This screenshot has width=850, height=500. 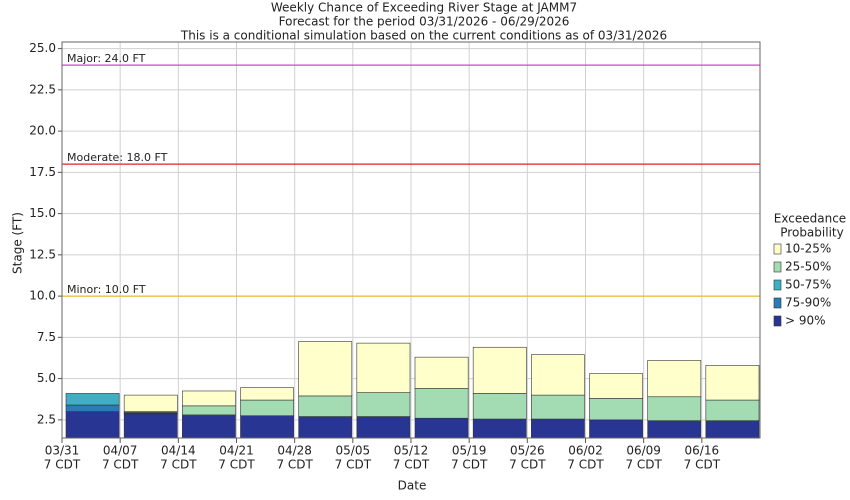 What do you see at coordinates (810, 219) in the screenshot?
I see `legend-title: Exceedance` at bounding box center [810, 219].